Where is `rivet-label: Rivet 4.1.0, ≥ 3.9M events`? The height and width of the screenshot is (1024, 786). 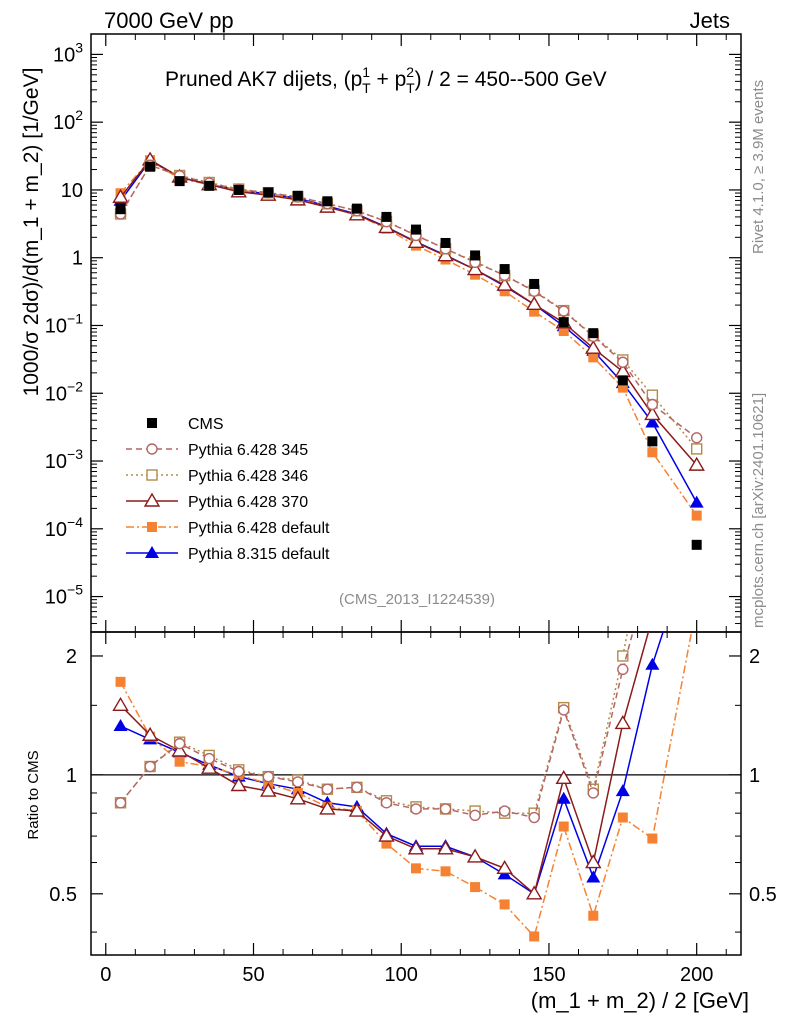 rivet-label: Rivet 4.1.0, ≥ 3.9M events is located at coordinates (758, 167).